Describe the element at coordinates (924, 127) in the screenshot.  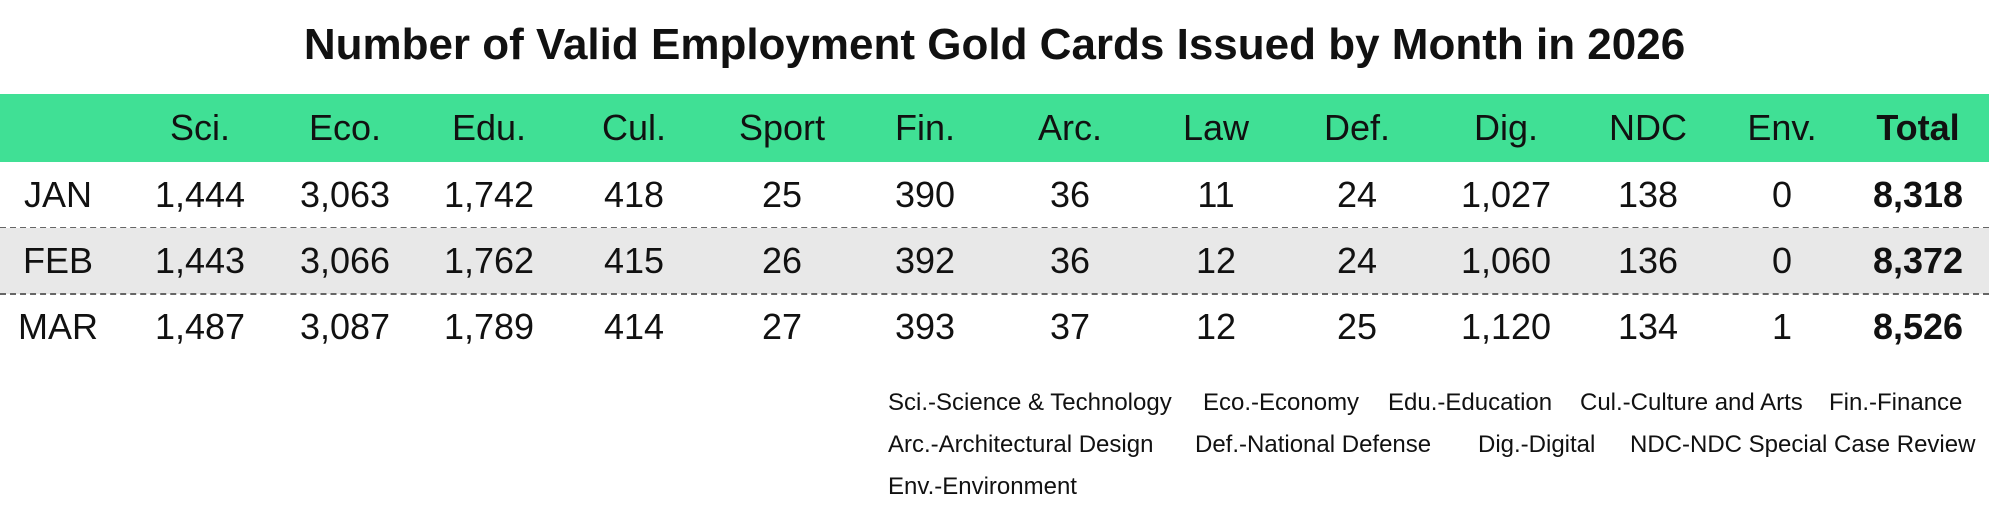
I see `column-header-fin: Fin.` at that location.